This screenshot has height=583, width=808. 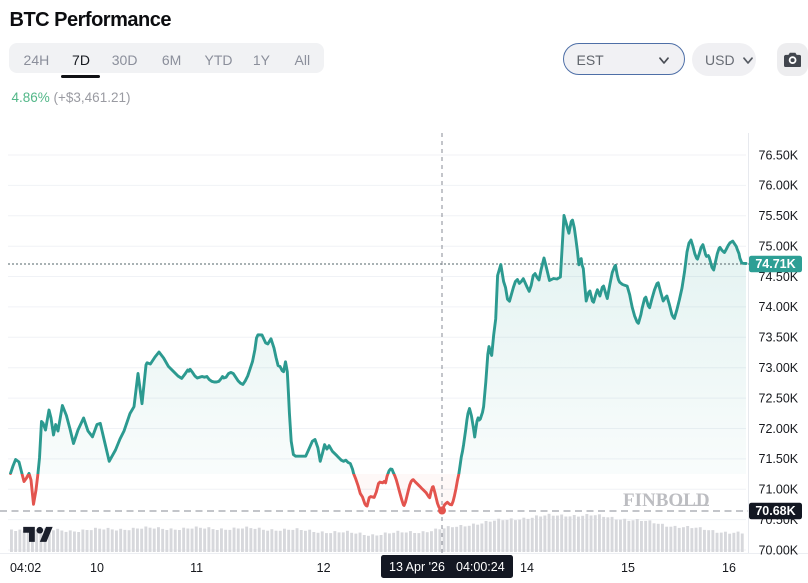 What do you see at coordinates (25, 568) in the screenshot?
I see `svg-text: 04:02` at bounding box center [25, 568].